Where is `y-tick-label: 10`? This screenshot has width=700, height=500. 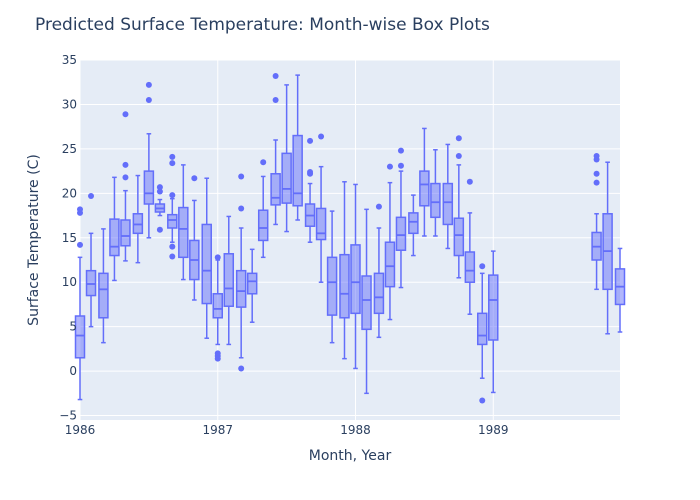 y-tick-label: 10 is located at coordinates (69, 282).